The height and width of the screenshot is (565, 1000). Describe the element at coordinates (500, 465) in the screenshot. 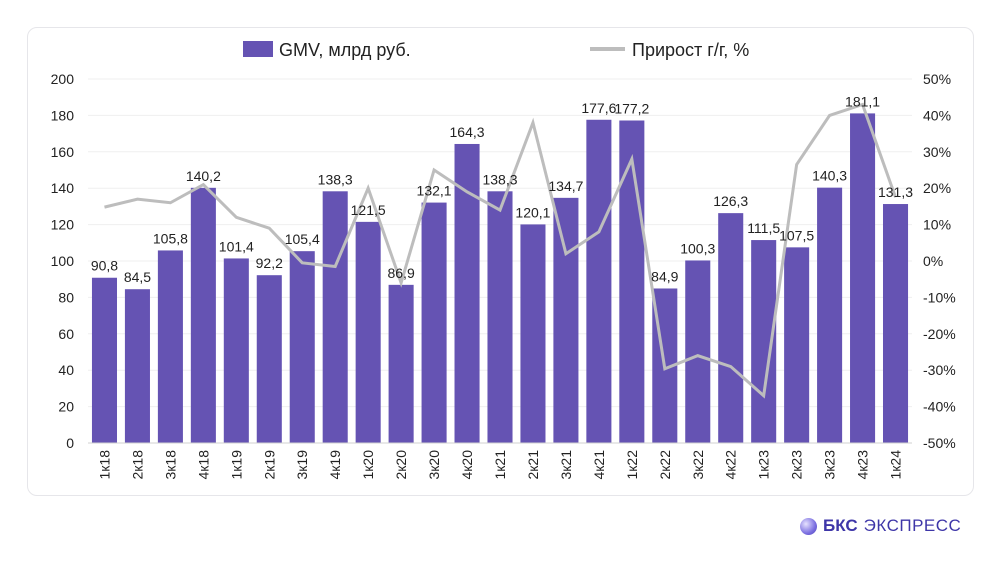

I see `x-tick-label: 1к21` at that location.